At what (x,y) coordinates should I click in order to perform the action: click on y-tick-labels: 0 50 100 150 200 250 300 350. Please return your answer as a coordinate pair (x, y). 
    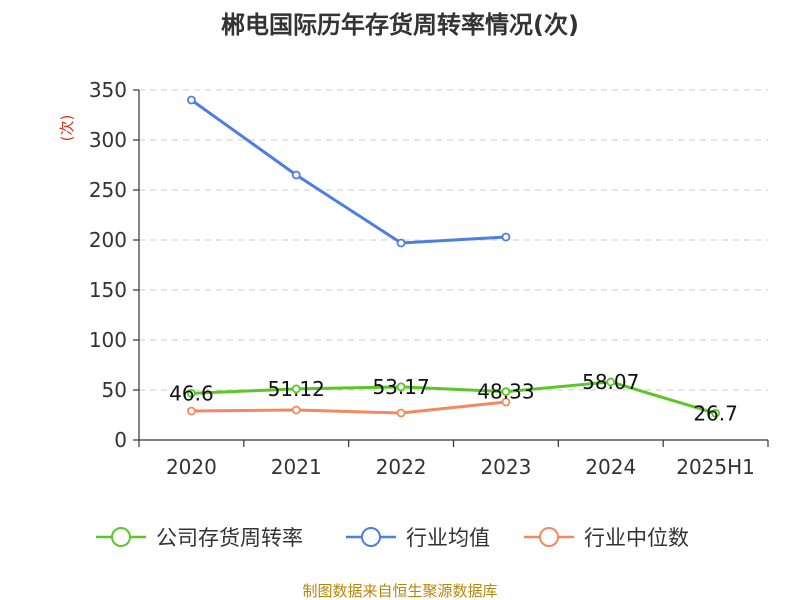
    Looking at the image, I should click on (108, 265).